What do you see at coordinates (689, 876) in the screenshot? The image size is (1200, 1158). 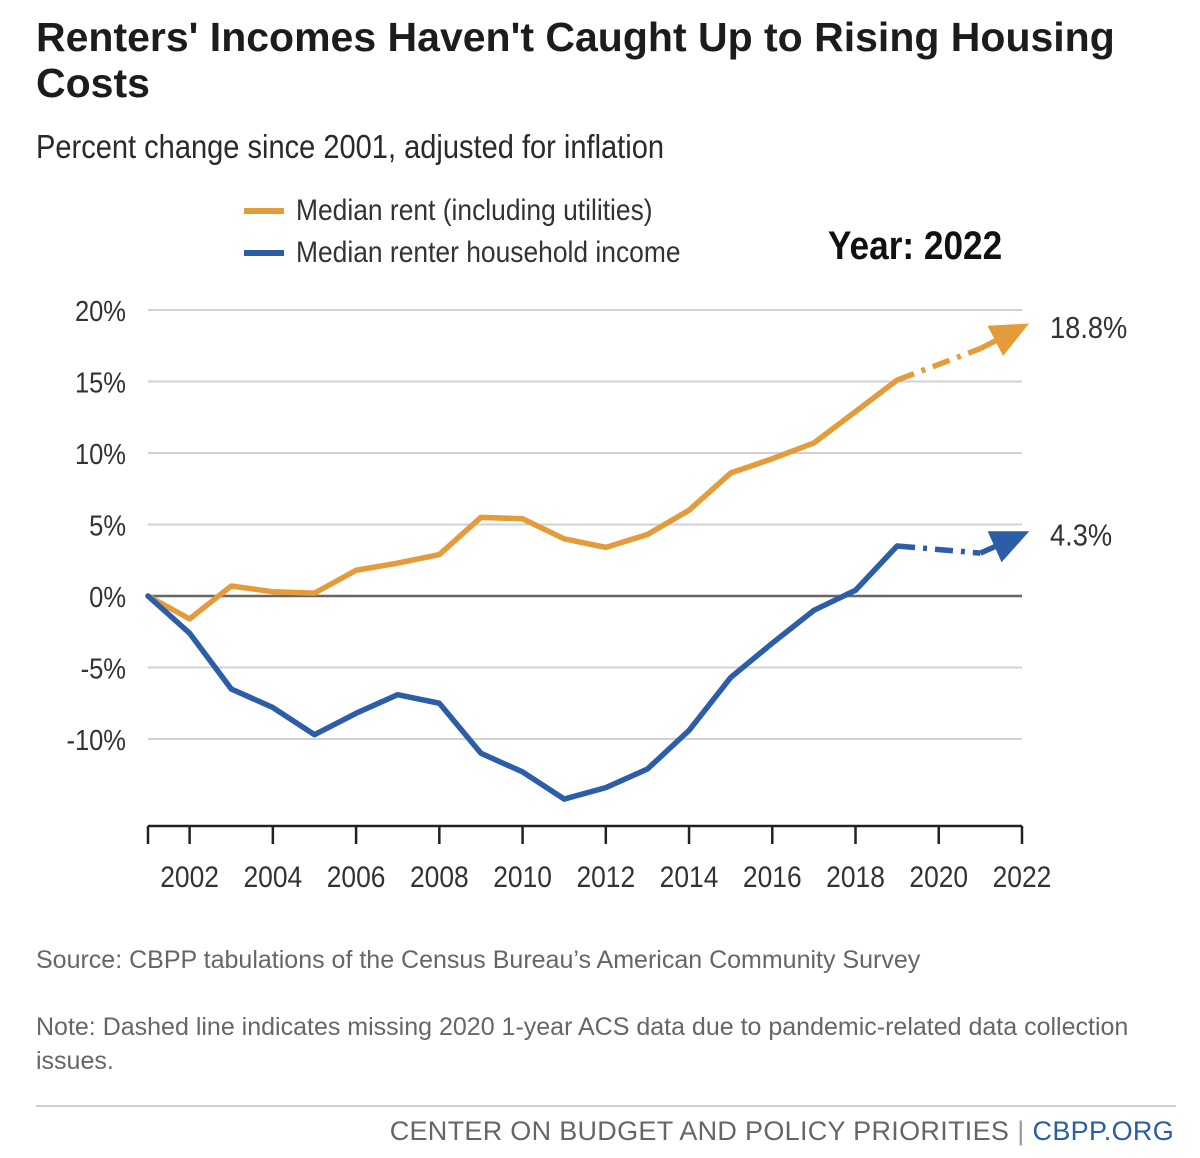 I see `x-tick-label: 2014` at bounding box center [689, 876].